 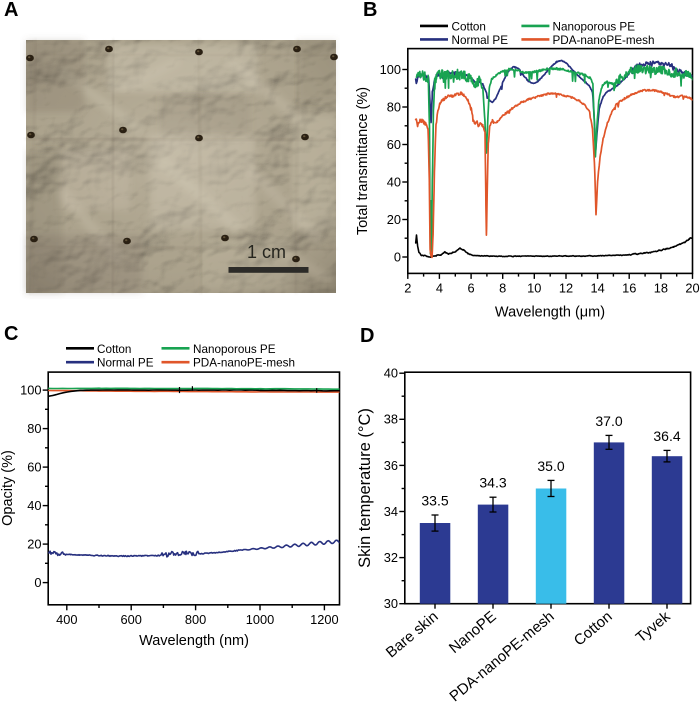 What do you see at coordinates (629, 288) in the screenshot?
I see `svg-text: 16` at bounding box center [629, 288].